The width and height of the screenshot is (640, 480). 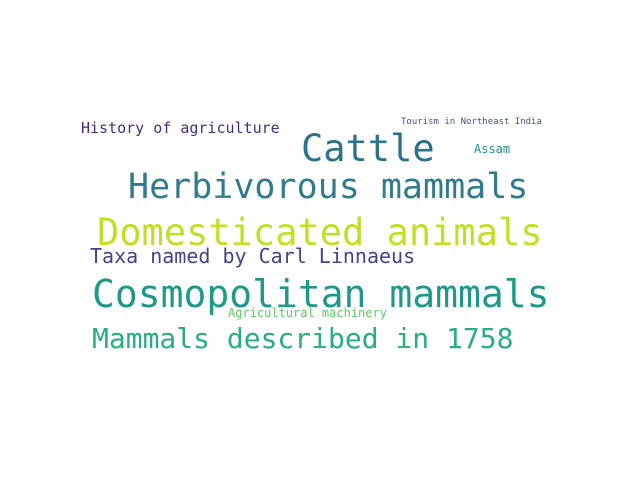 I want to click on word-cattle: Cattle, so click(x=368, y=148).